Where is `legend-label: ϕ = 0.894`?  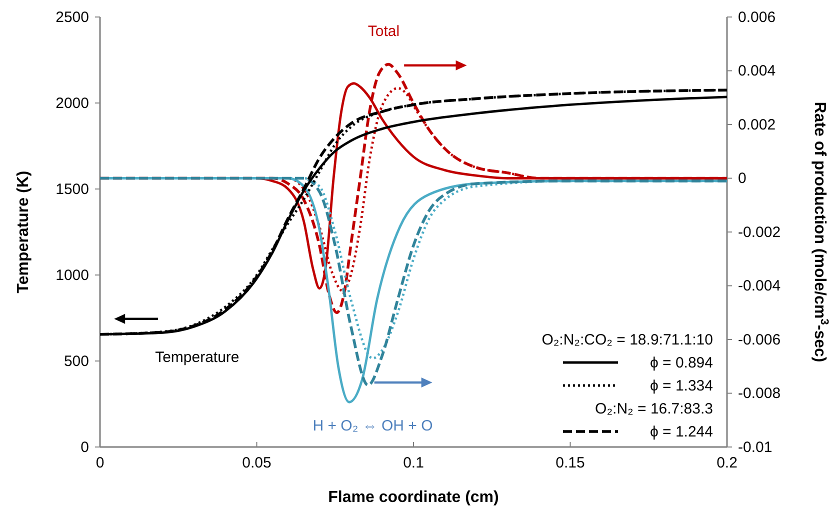
legend-label: ϕ = 0.894 is located at coordinates (681, 363).